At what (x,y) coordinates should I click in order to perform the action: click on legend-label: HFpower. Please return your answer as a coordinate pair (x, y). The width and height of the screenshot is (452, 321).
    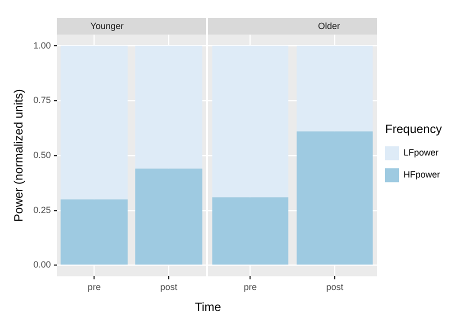
    Looking at the image, I should click on (421, 175).